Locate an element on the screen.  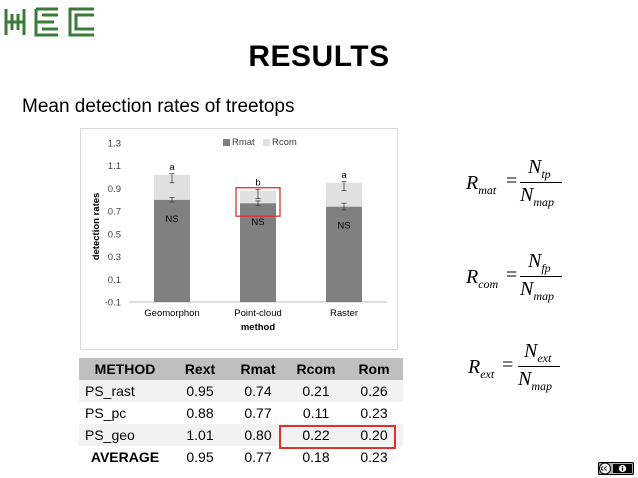
cell-rcom: 0.21 is located at coordinates (316, 391).